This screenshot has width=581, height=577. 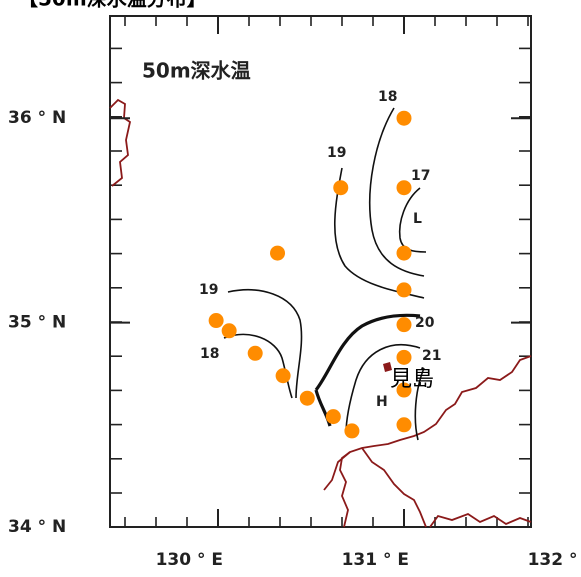 What do you see at coordinates (375, 560) in the screenshot?
I see `x-tick-label: 131 ° E` at bounding box center [375, 560].